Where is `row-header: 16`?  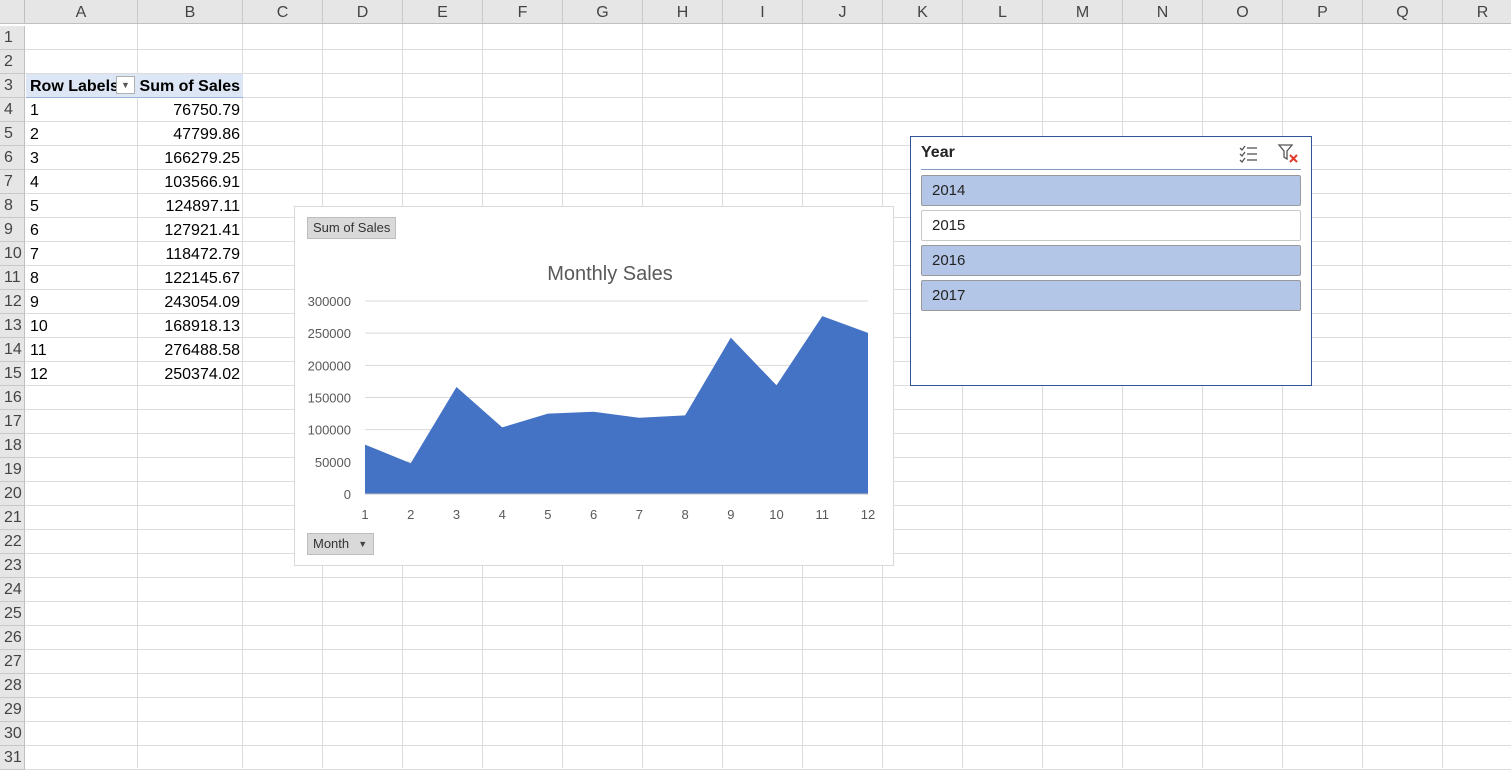 row-header: 16 is located at coordinates (12, 398).